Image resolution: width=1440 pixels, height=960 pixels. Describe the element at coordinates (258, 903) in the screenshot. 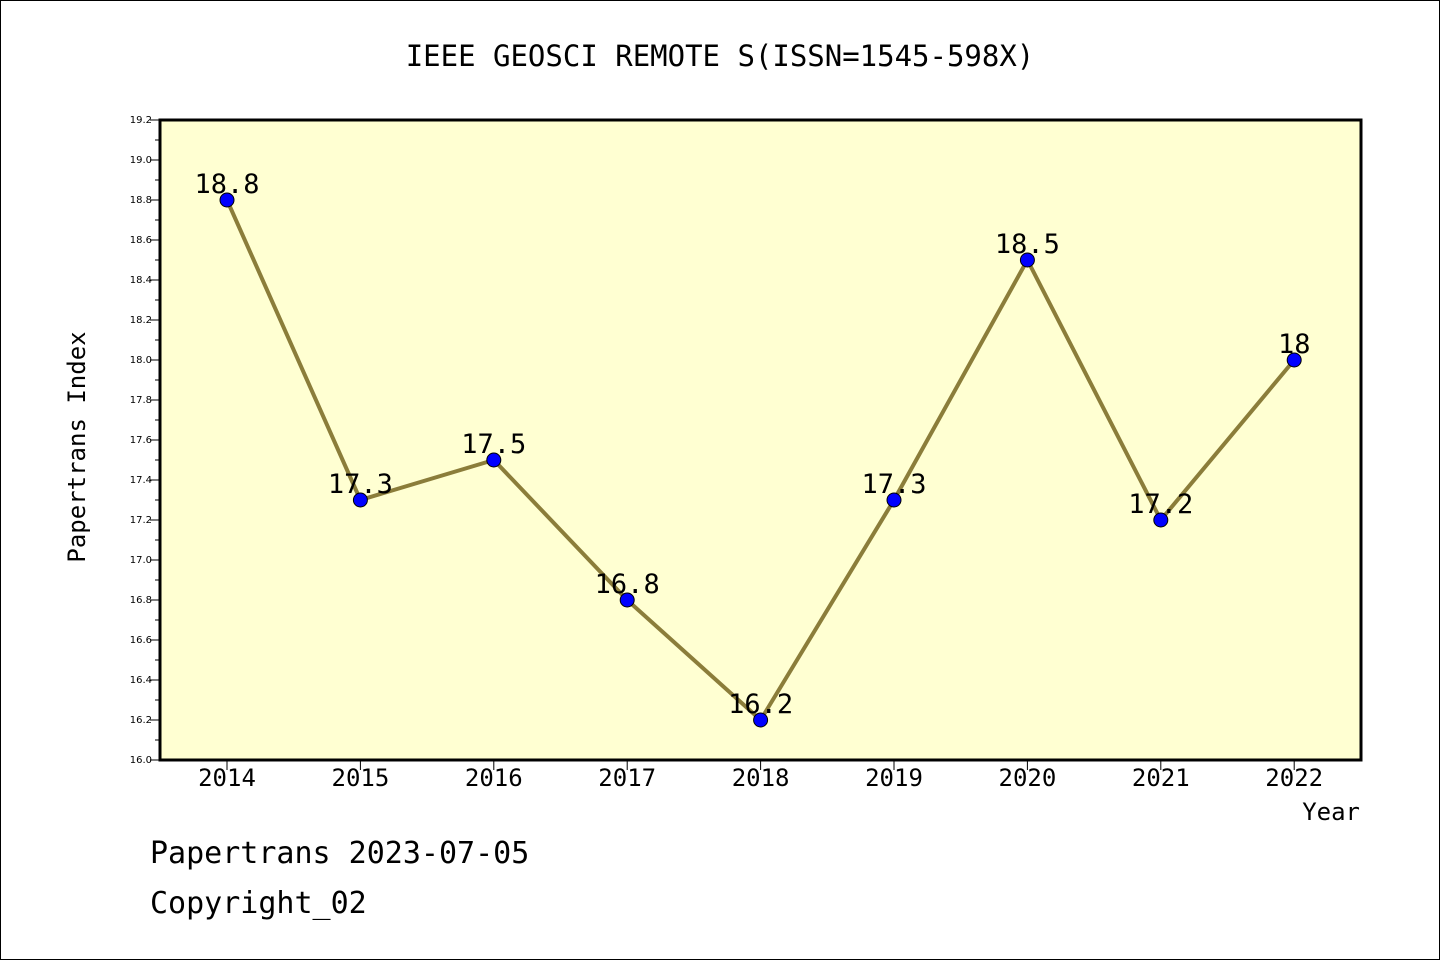

I see `footer-copyright: Copyright_02` at that location.